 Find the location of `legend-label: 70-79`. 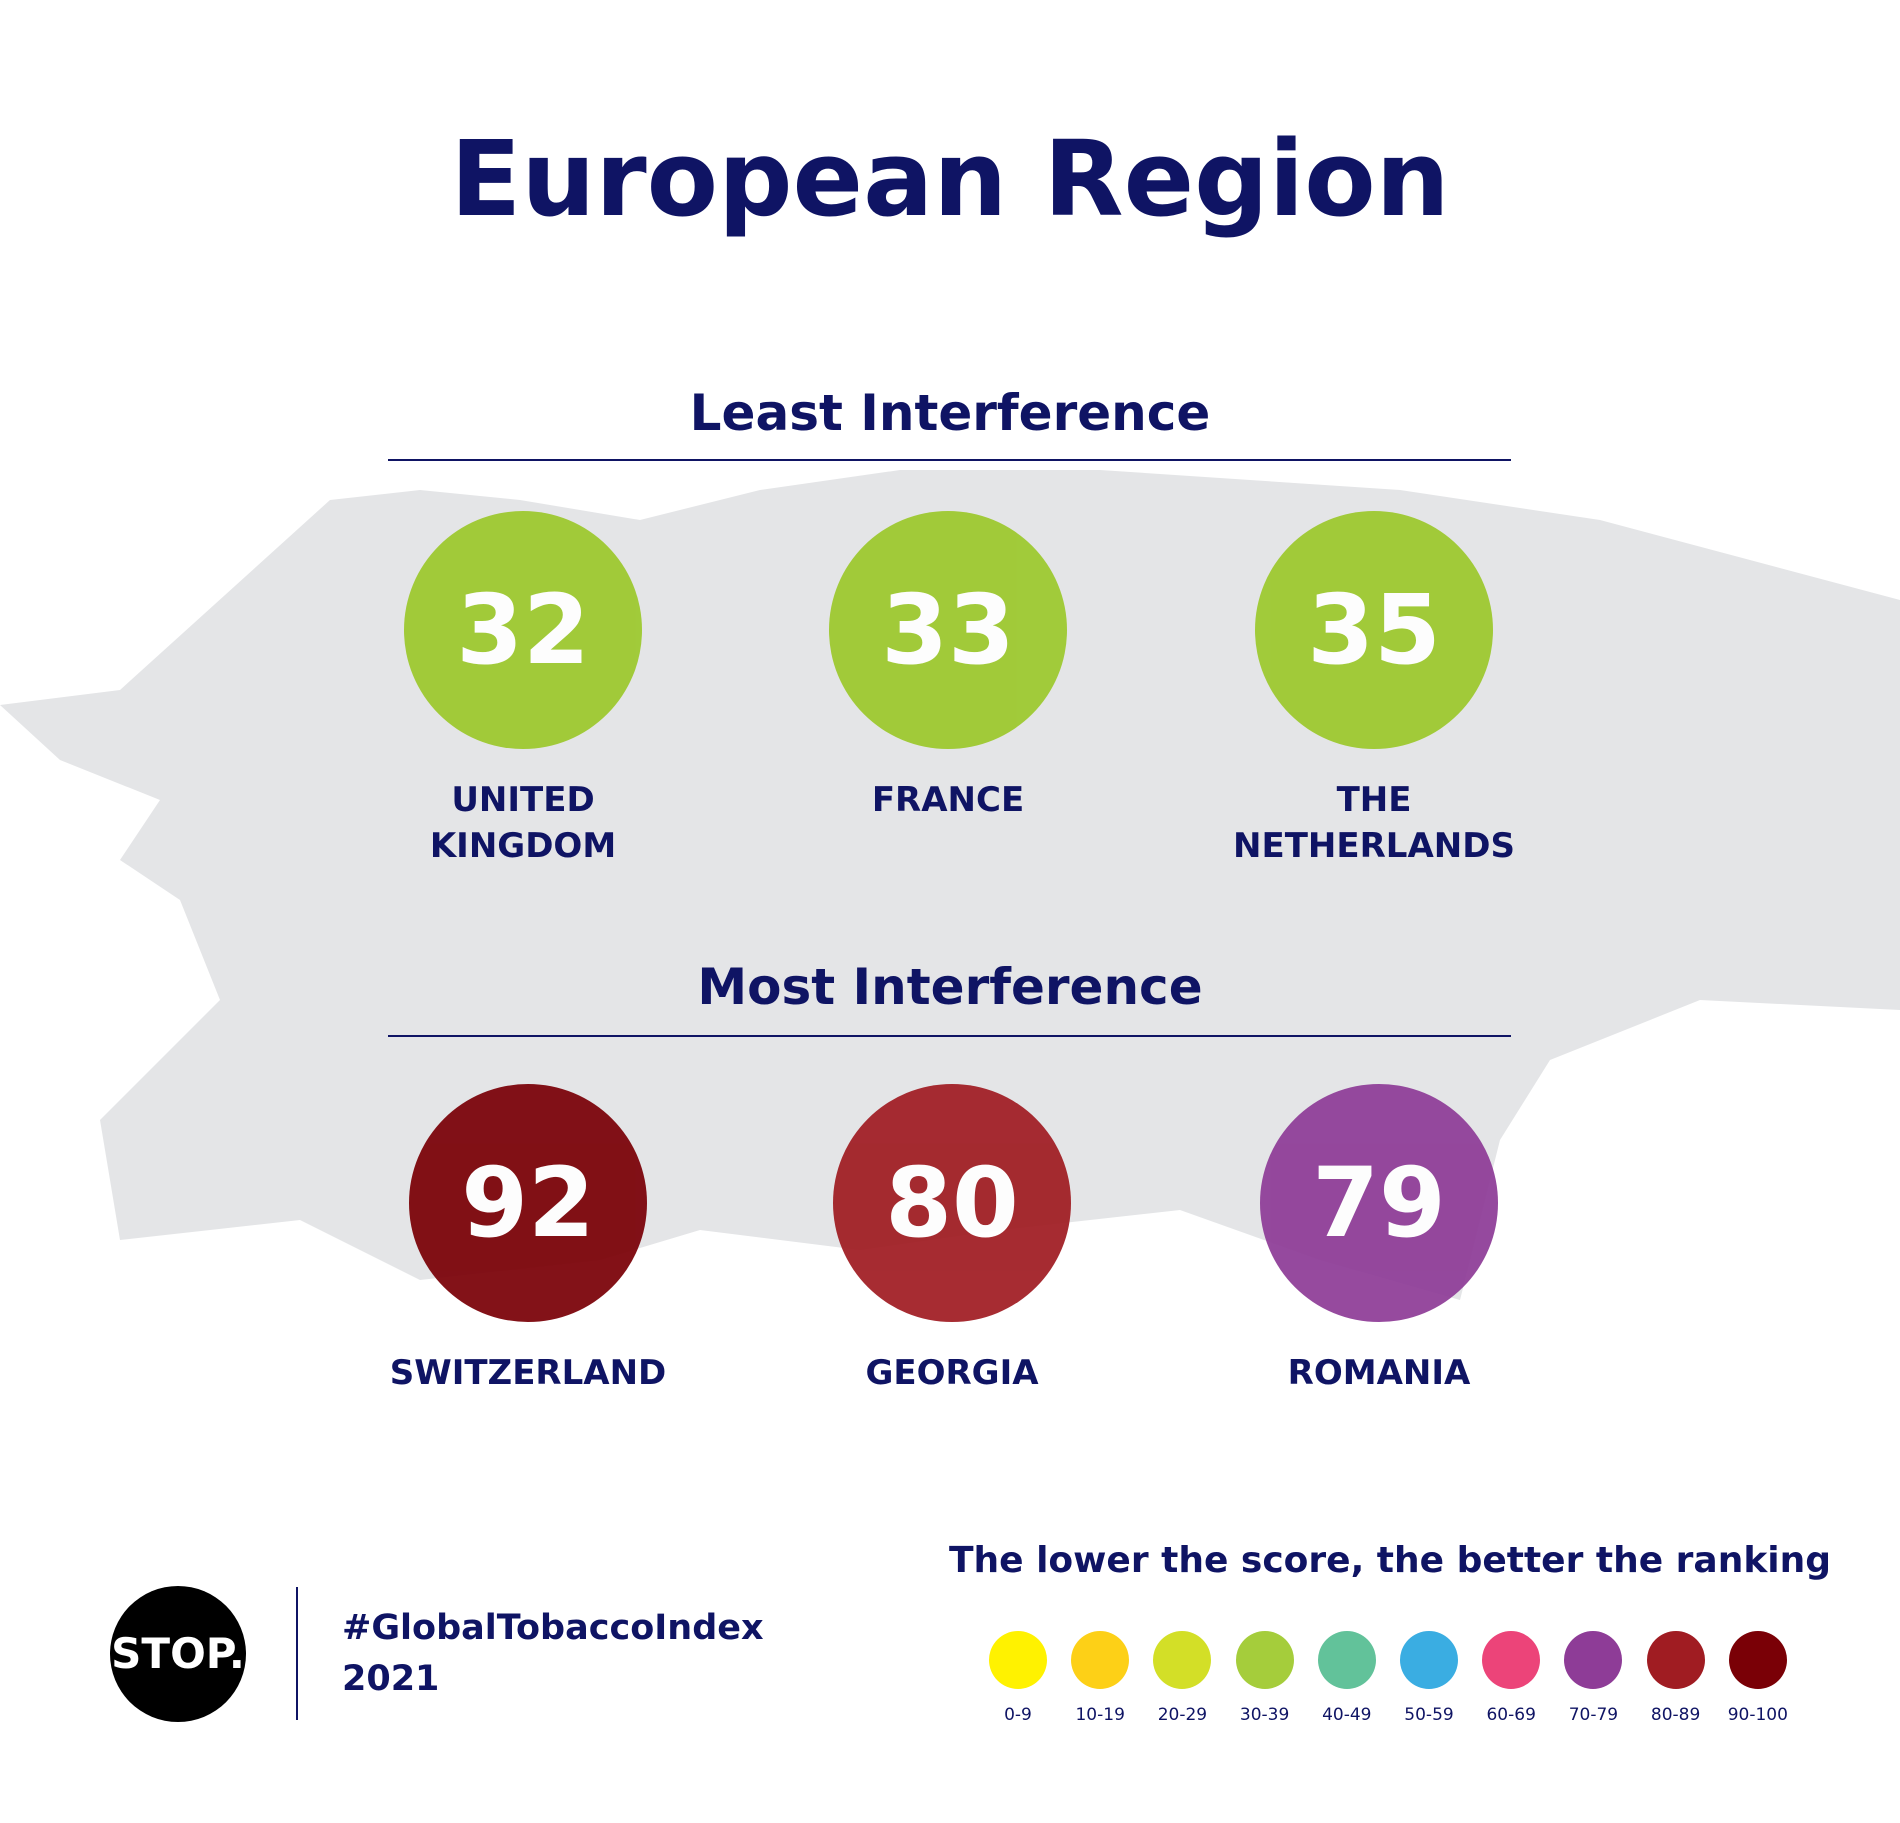

legend-label: 70-79 is located at coordinates (1593, 1715).